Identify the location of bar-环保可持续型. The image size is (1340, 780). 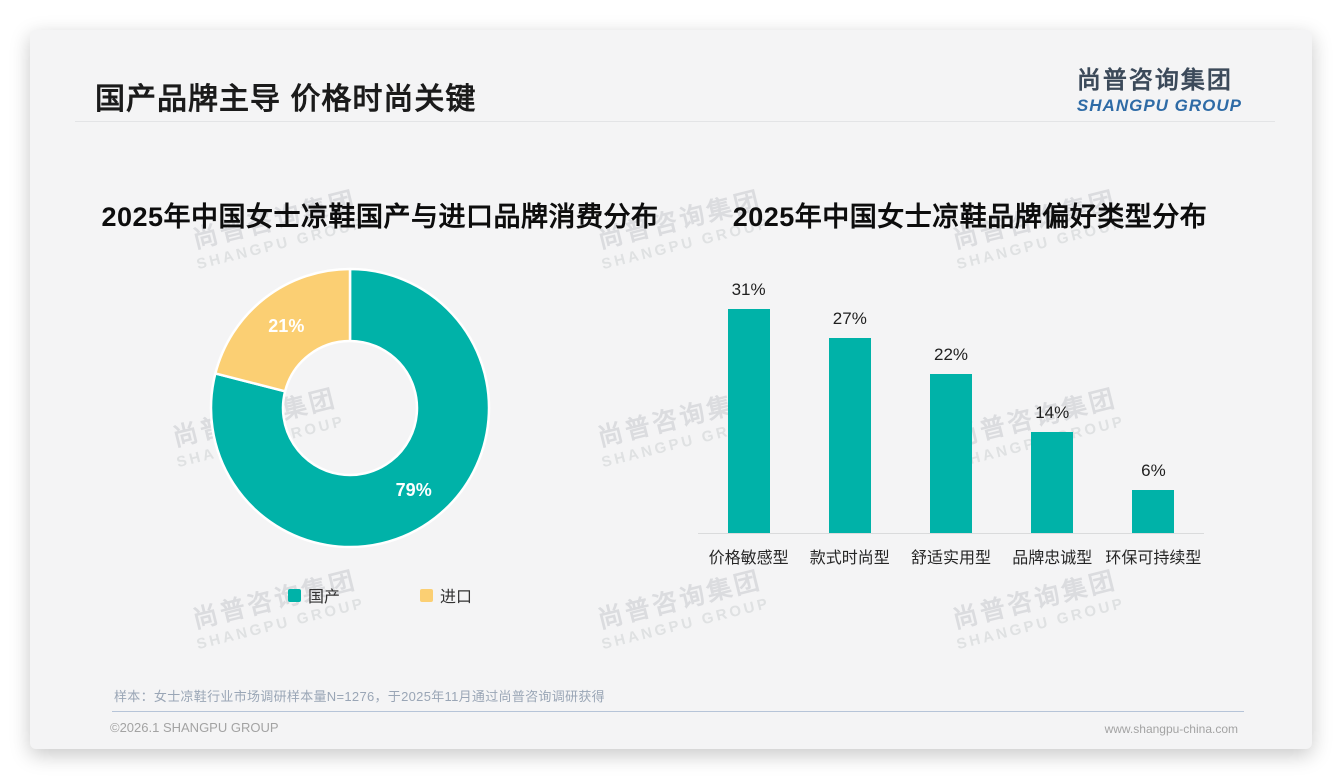
(1153, 511).